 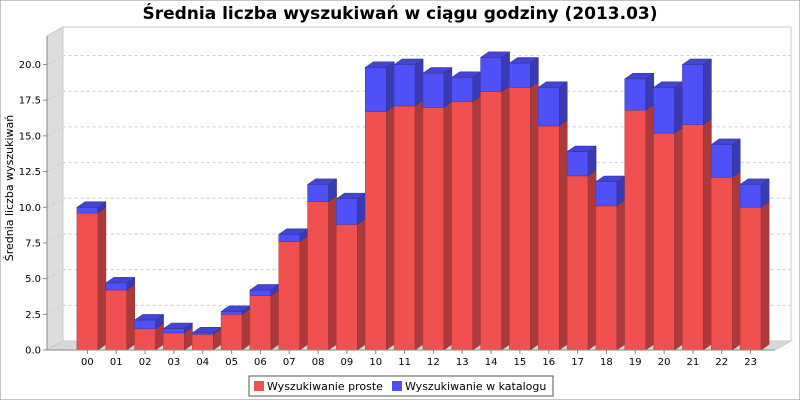 What do you see at coordinates (202, 362) in the screenshot?
I see `x-tick-label-04: 04` at bounding box center [202, 362].